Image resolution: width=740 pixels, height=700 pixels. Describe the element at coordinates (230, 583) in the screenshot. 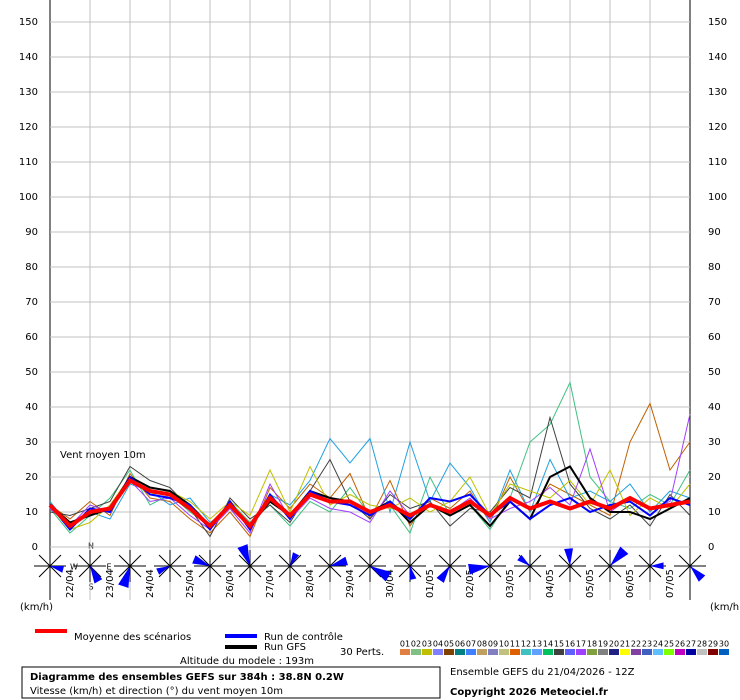

I see `x-tick-label: 26/04` at that location.